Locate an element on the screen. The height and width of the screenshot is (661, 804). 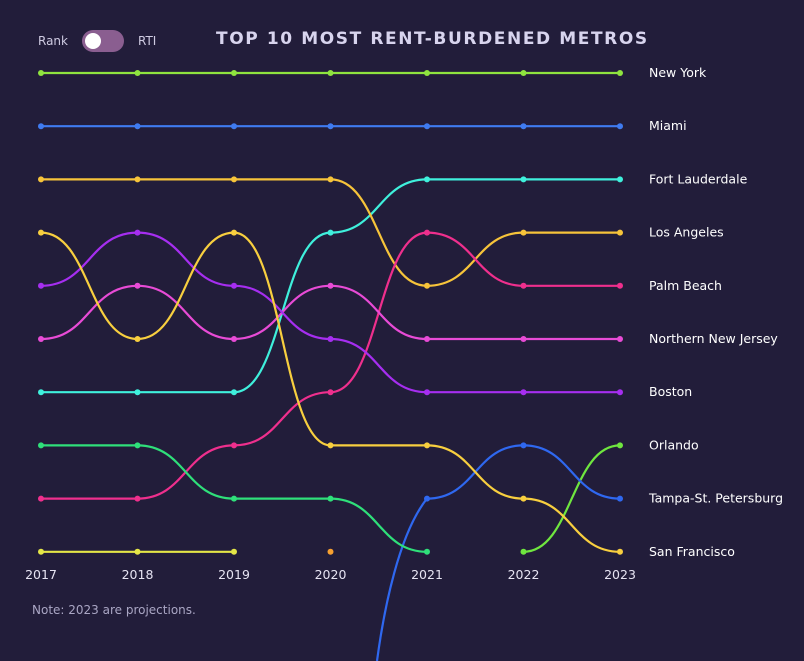
x-axis-ticks: 2017 2018 2019 2020 2021 2022 2023 is located at coordinates (330, 574).